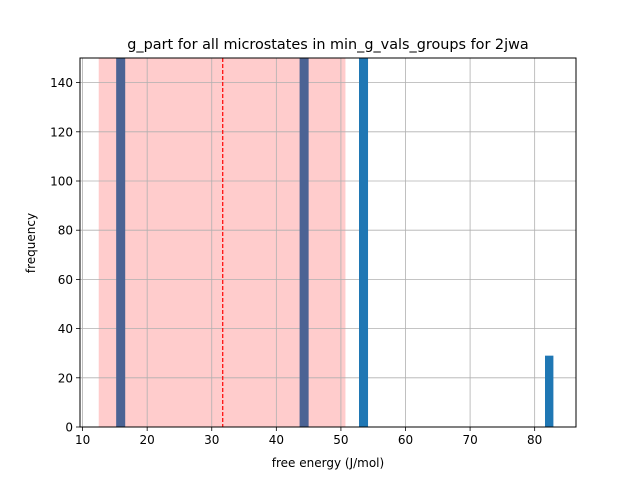 This screenshot has height=485, width=640. What do you see at coordinates (61, 182) in the screenshot?
I see `y-tick-label: 100` at bounding box center [61, 182].